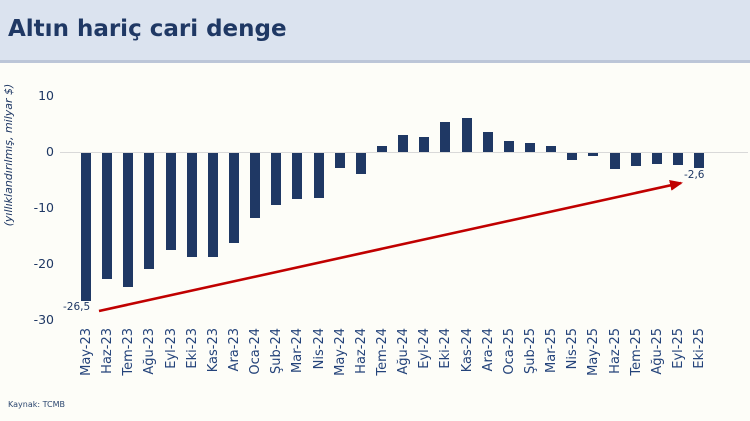 The width and height of the screenshot is (750, 421). What do you see at coordinates (656, 159) in the screenshot?
I see `bar-Ağu-25` at bounding box center [656, 159].